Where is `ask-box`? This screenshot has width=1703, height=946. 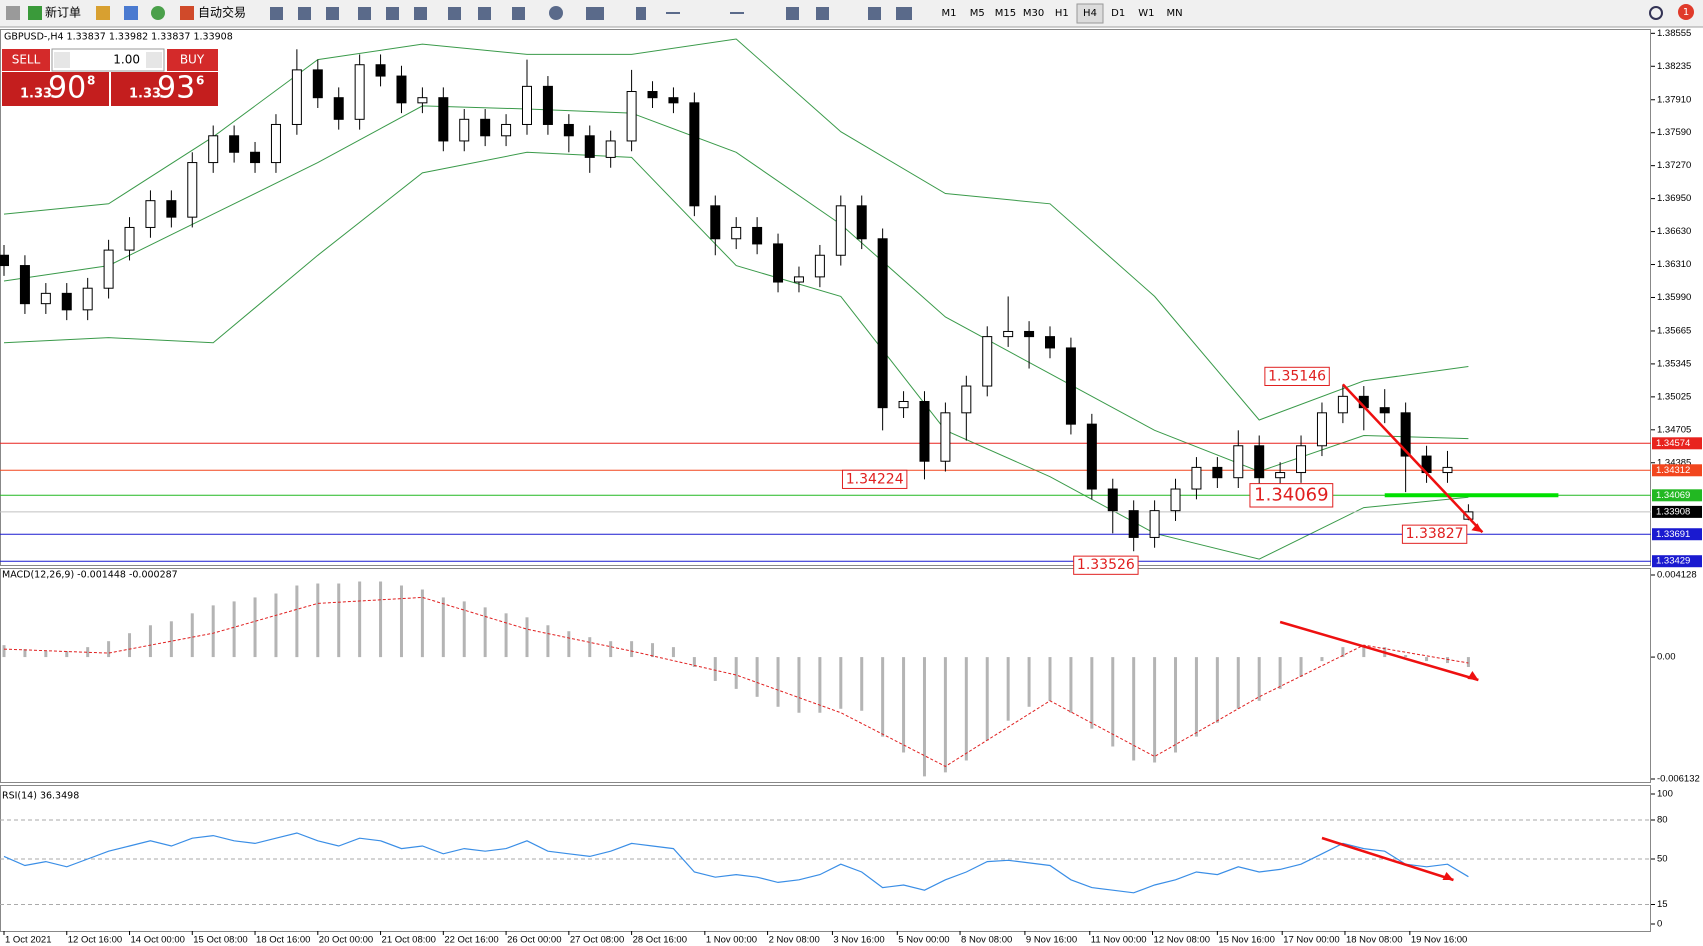
ask-box is located at coordinates (164, 89).